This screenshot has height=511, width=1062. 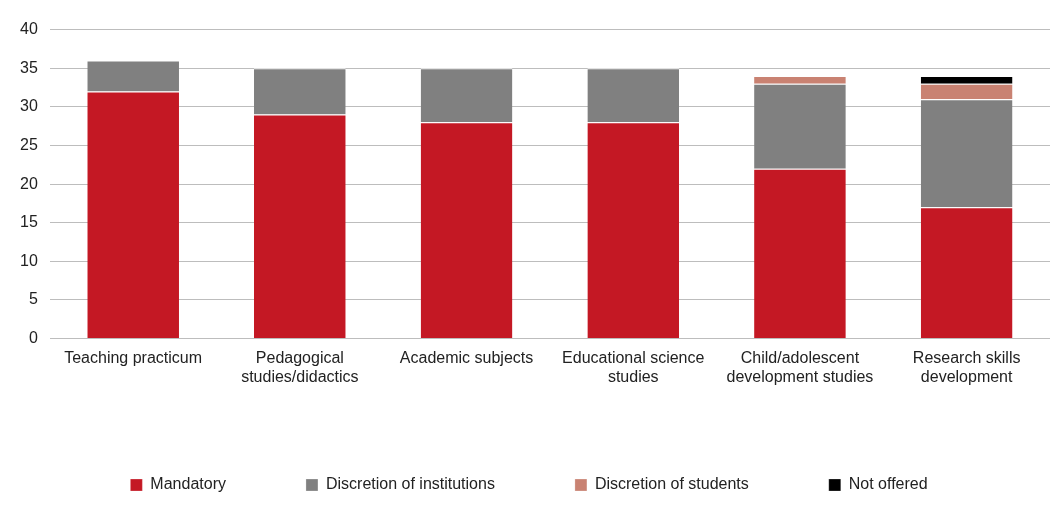 What do you see at coordinates (29, 29) in the screenshot?
I see `y-tick-label: 40` at bounding box center [29, 29].